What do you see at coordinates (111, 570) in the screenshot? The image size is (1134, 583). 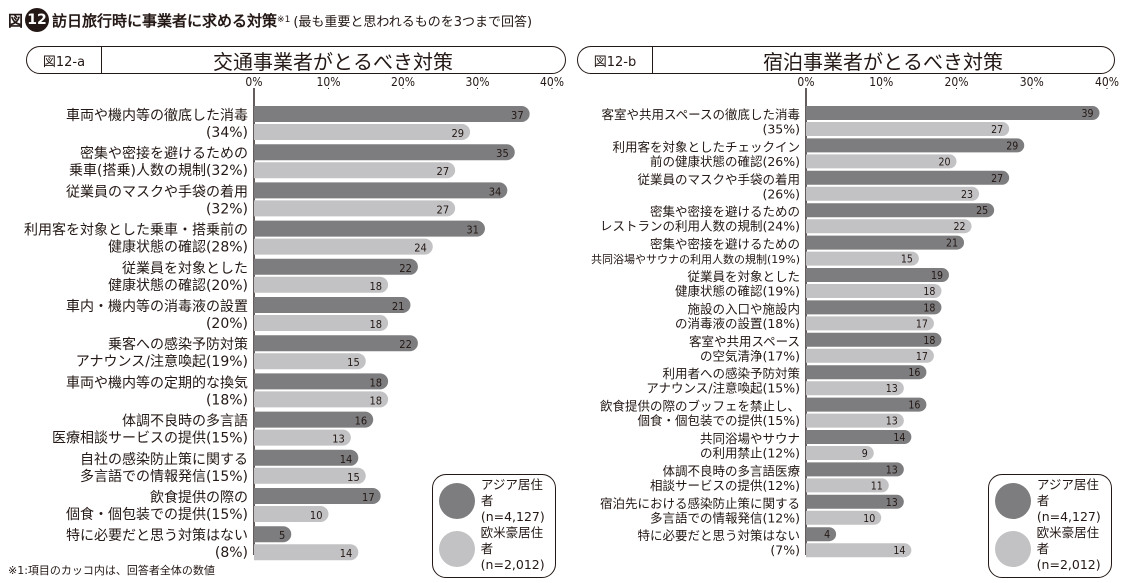 I see `footnote: ※1:項目のカッコ内は、回答者全体の数値` at bounding box center [111, 570].